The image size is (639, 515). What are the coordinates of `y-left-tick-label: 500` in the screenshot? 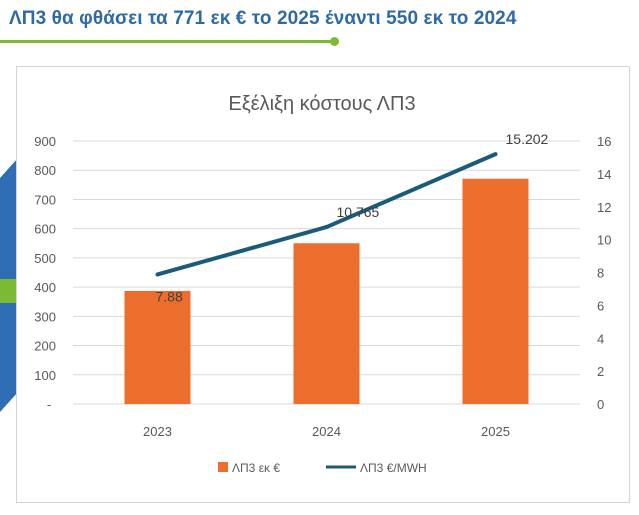 It's located at (45, 258).